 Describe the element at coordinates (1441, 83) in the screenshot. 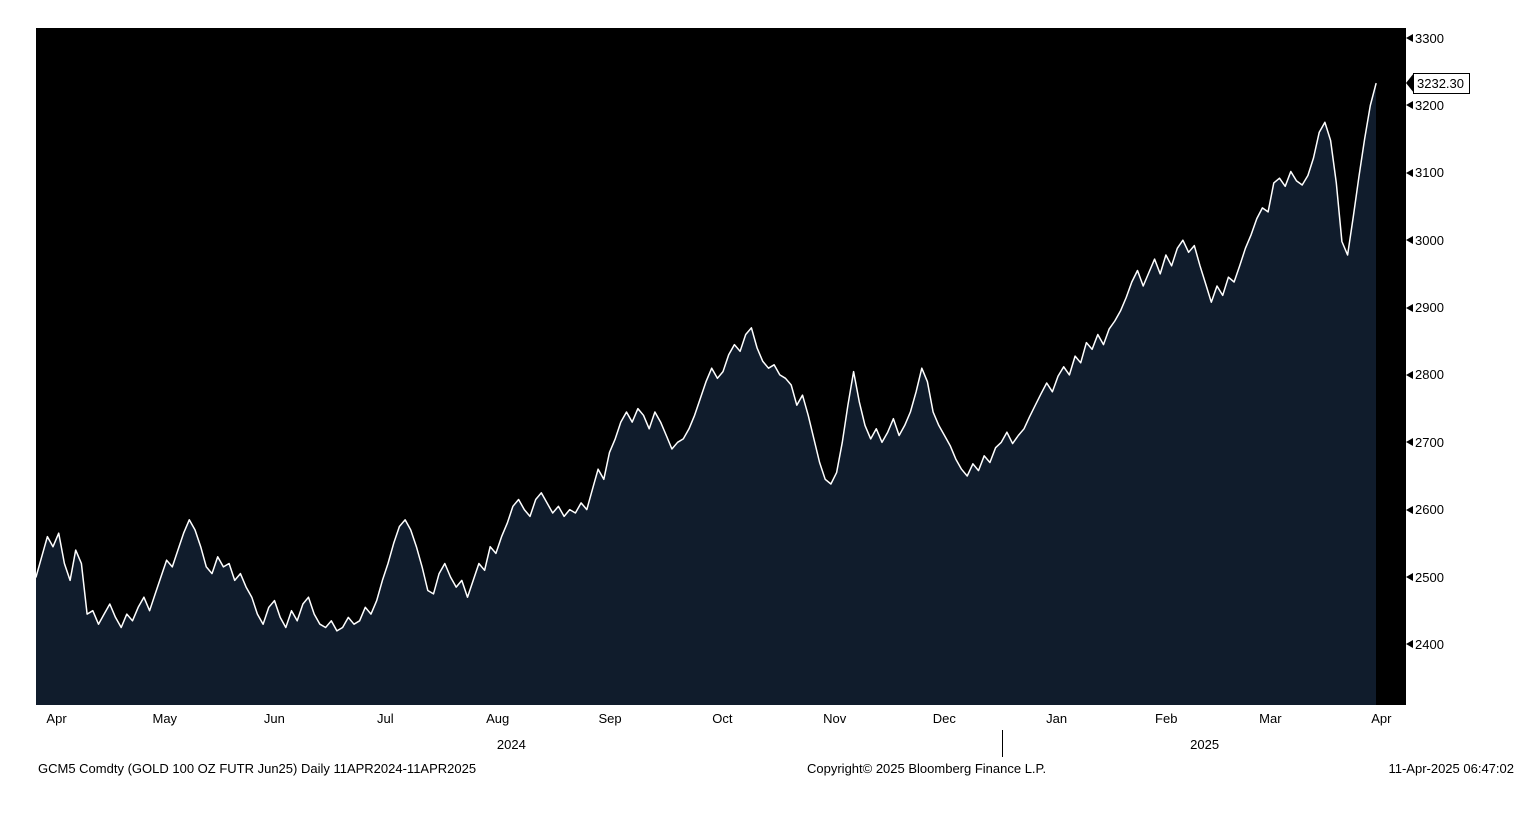

I see `last-price-value: 3232.30` at that location.